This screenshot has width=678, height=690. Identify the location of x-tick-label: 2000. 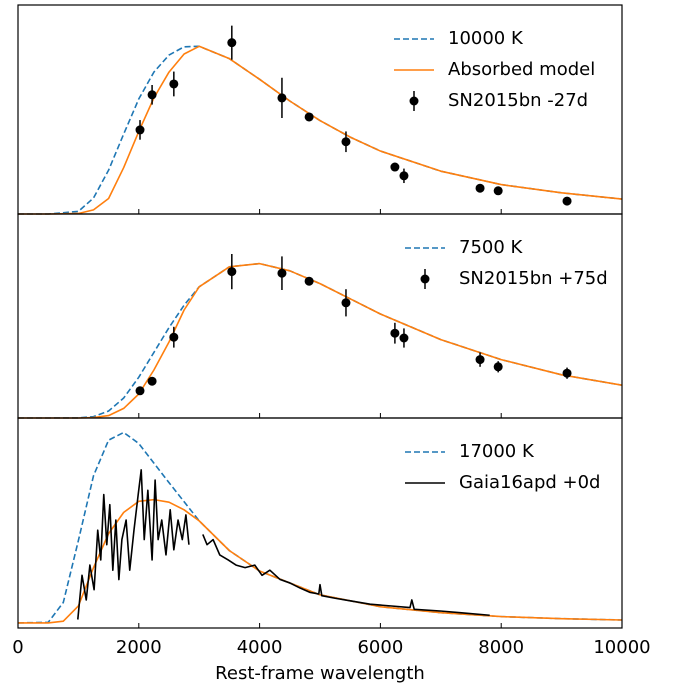
(139, 647).